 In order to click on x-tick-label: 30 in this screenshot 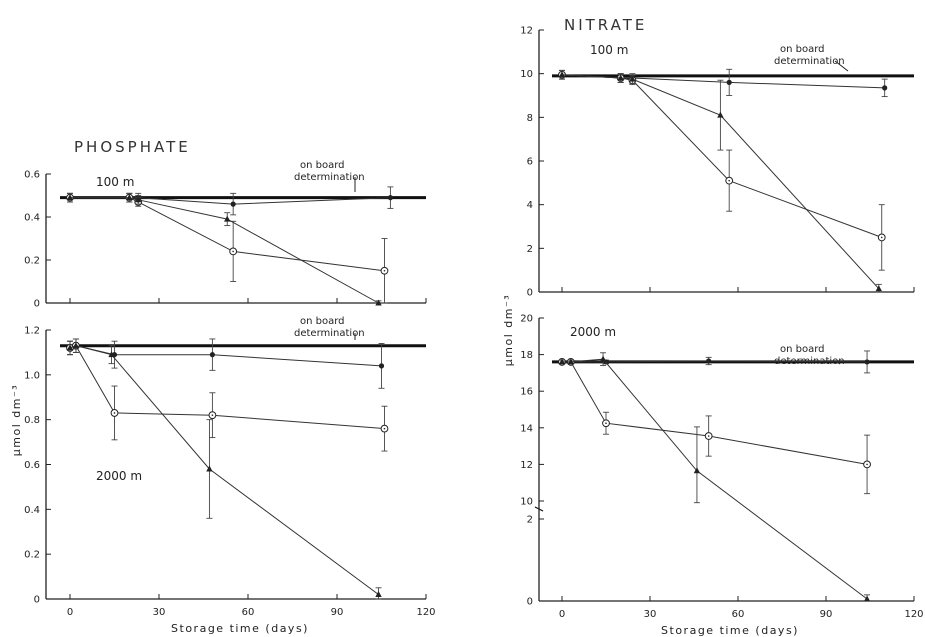, I will do `click(650, 614)`.